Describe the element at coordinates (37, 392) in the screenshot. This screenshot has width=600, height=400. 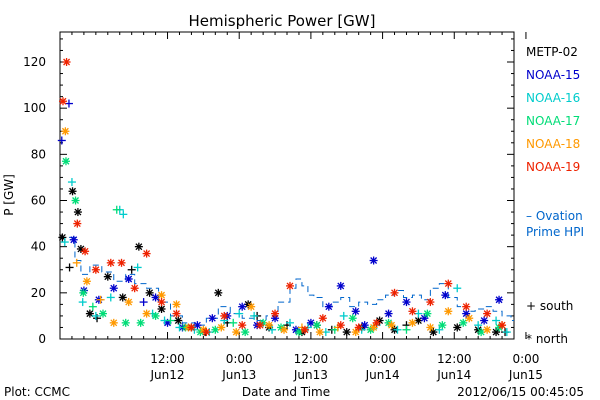
I see `footer-credit: Plot: CCMC` at that location.